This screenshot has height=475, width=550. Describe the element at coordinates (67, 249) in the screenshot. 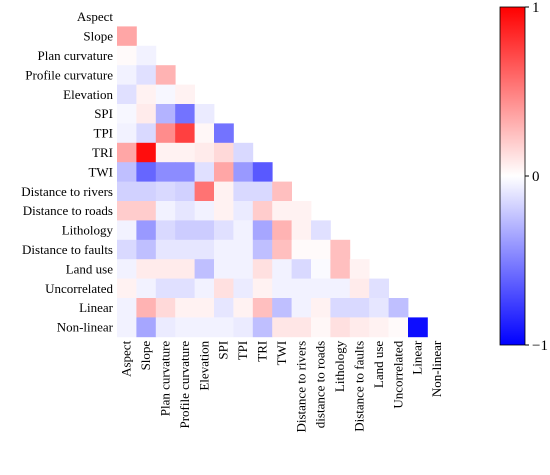

I see `row-label: Distance to faults` at that location.